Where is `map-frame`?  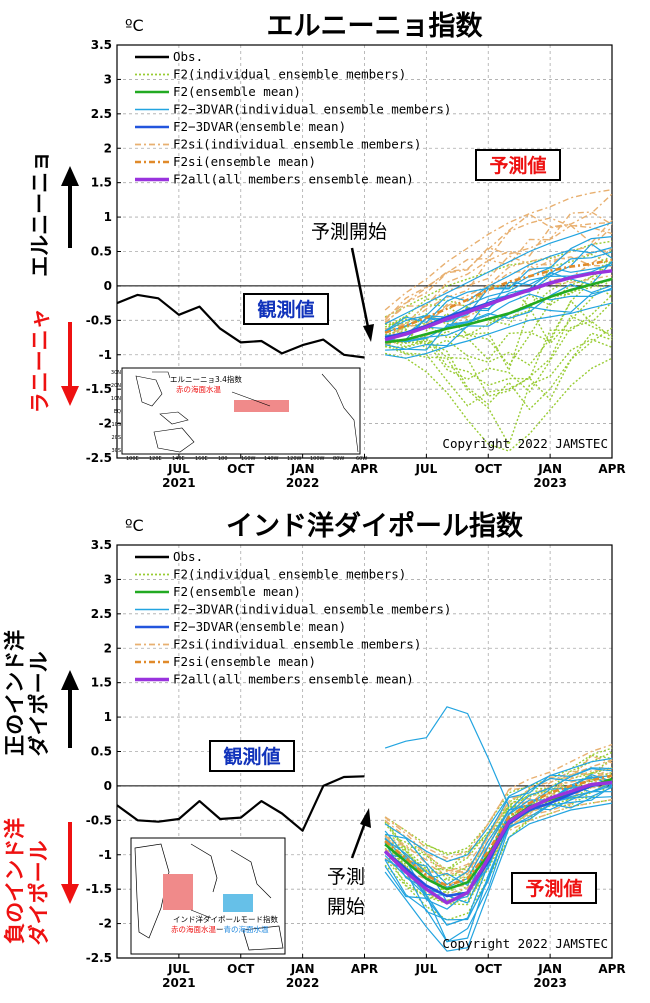
map-frame is located at coordinates (208, 896).